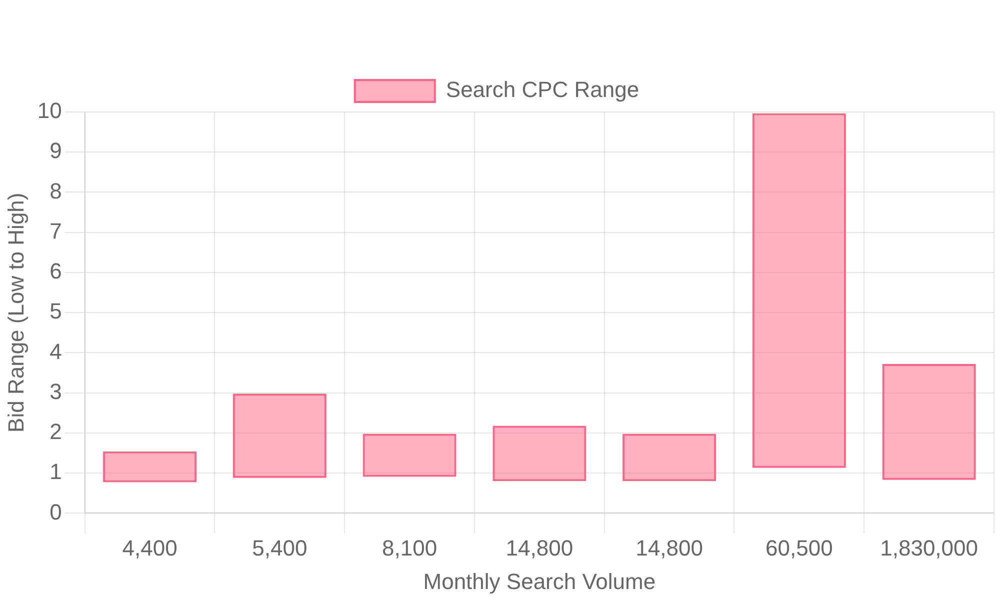 The height and width of the screenshot is (600, 1000). What do you see at coordinates (49, 111) in the screenshot?
I see `y-tick-label: 10` at bounding box center [49, 111].